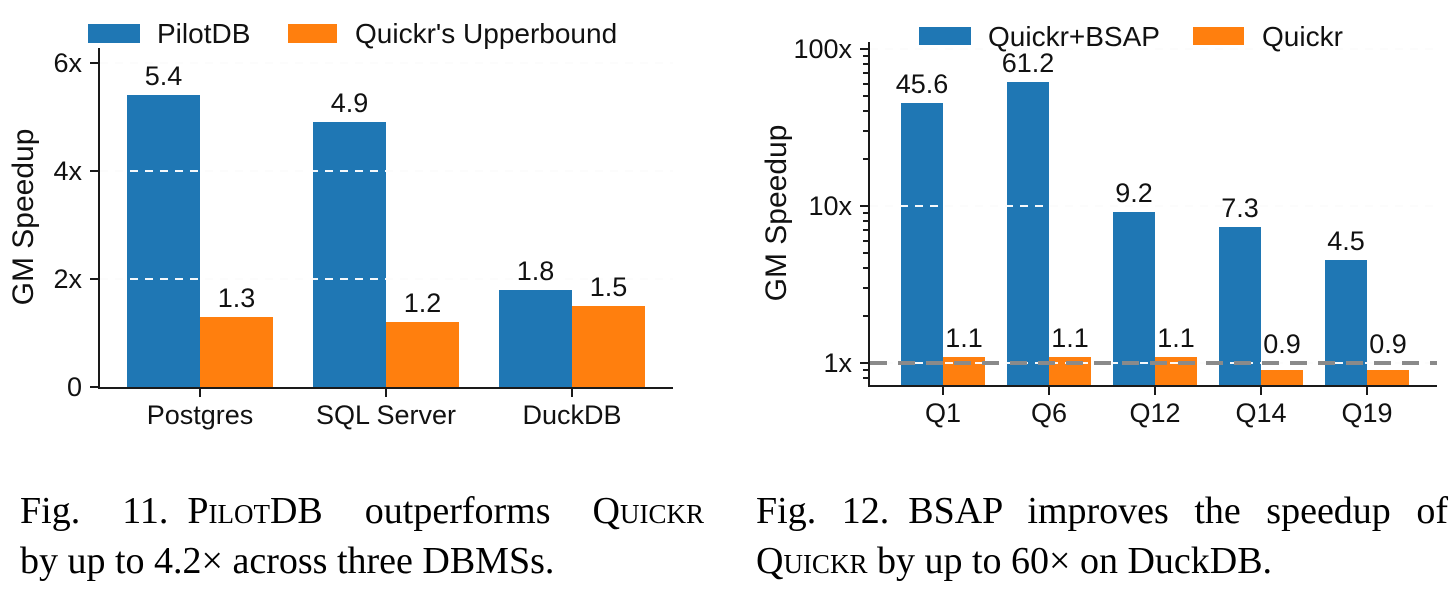 This screenshot has width=1456, height=598. Describe the element at coordinates (236, 298) in the screenshot. I see `bar-value-label: 1.3` at that location.